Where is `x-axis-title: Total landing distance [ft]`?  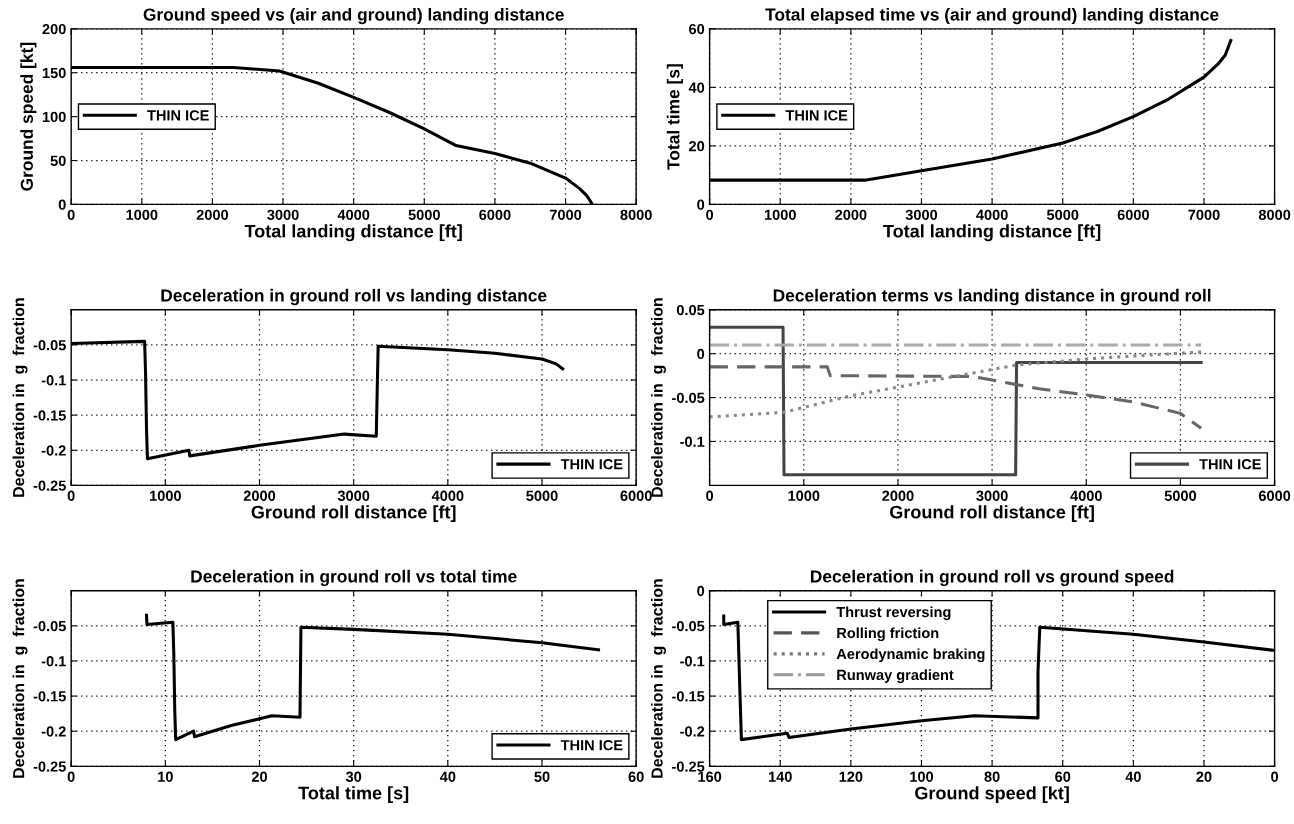
x-axis-title: Total landing distance [ft] is located at coordinates (353, 233).